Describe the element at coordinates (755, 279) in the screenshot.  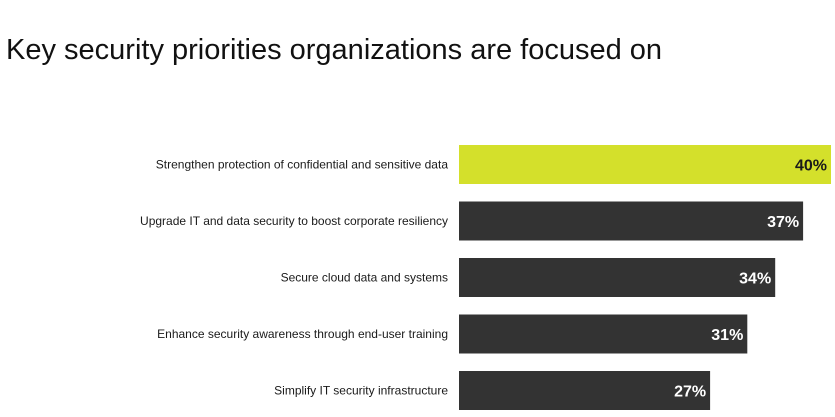
I see `value-label-3: 34%` at that location.